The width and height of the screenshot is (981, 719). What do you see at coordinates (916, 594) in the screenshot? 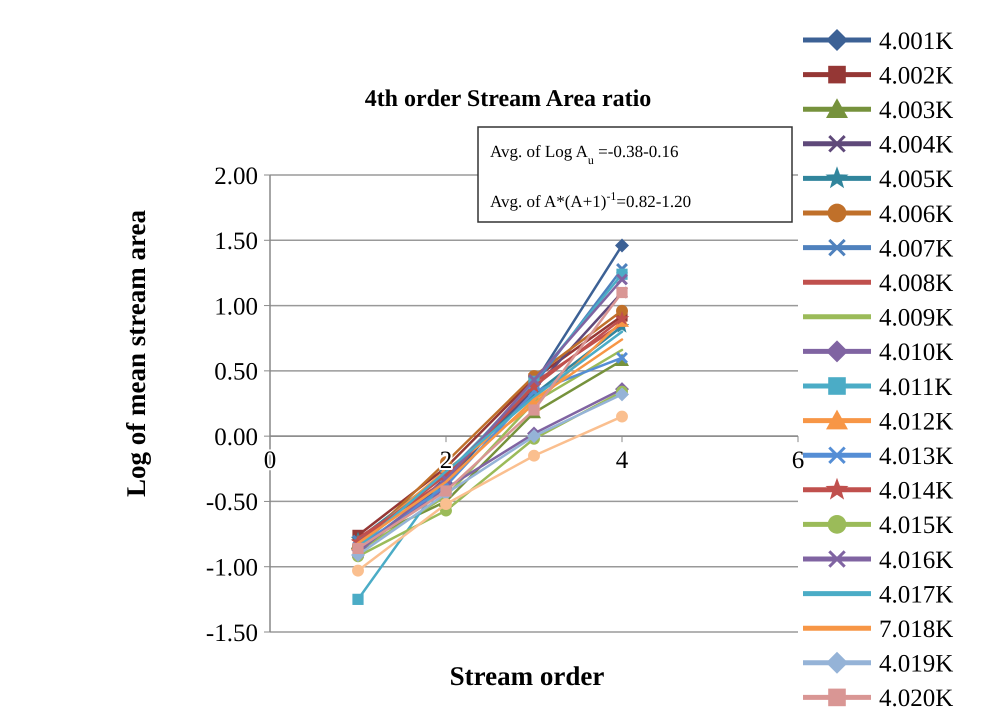
I see `legend-label: 4.017K` at bounding box center [916, 594].